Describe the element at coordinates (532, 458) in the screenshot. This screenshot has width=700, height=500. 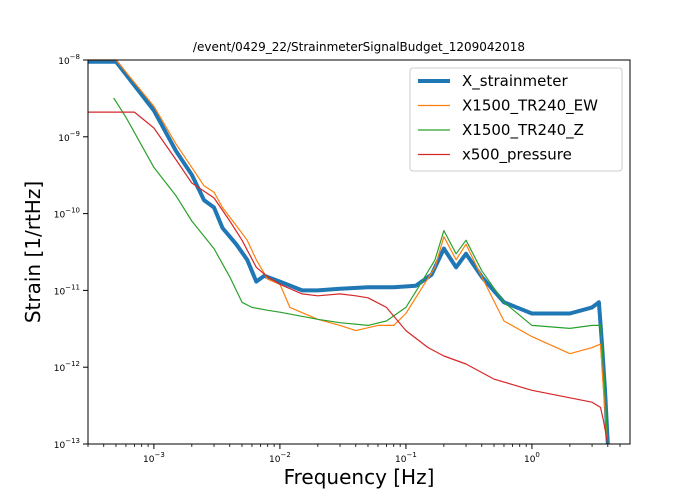
I see `x-tick-label: 10⁰` at that location.